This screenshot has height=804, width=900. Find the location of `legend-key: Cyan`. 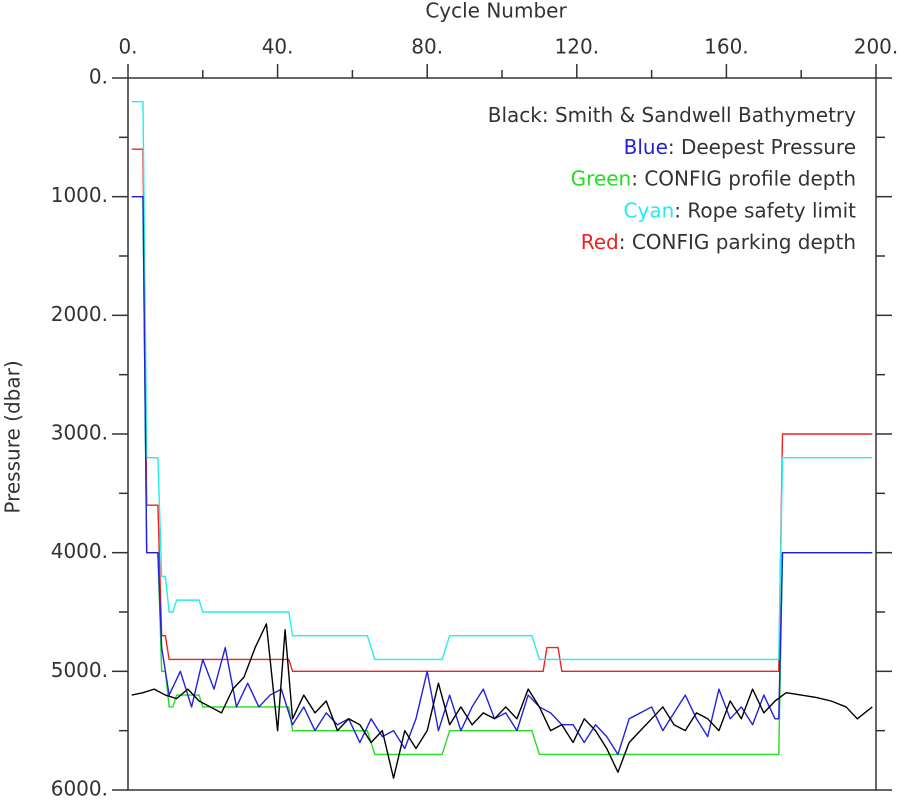

legend-key: Cyan is located at coordinates (649, 210).